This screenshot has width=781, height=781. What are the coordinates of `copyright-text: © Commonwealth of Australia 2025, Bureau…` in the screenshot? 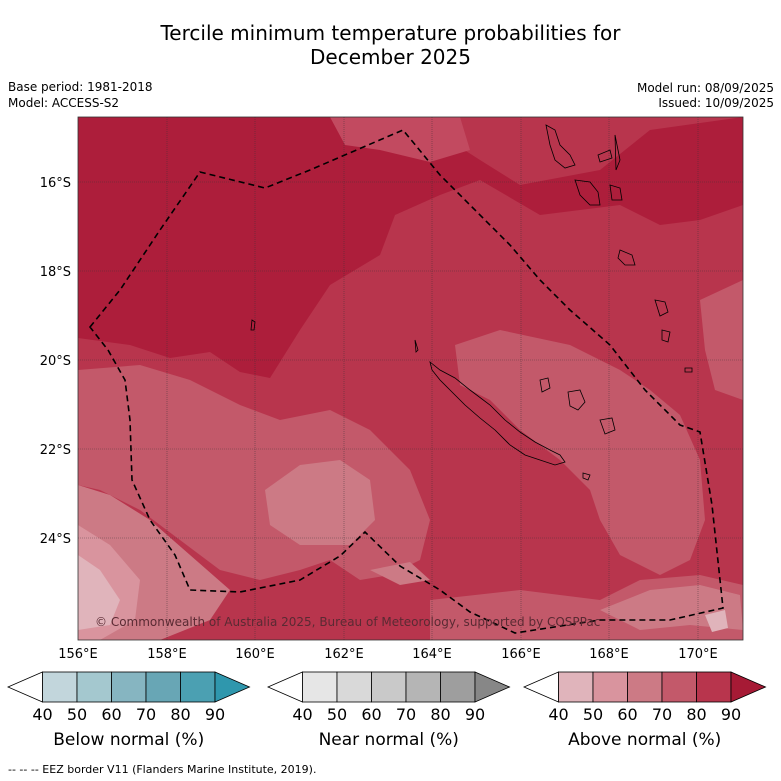 It's located at (347, 622).